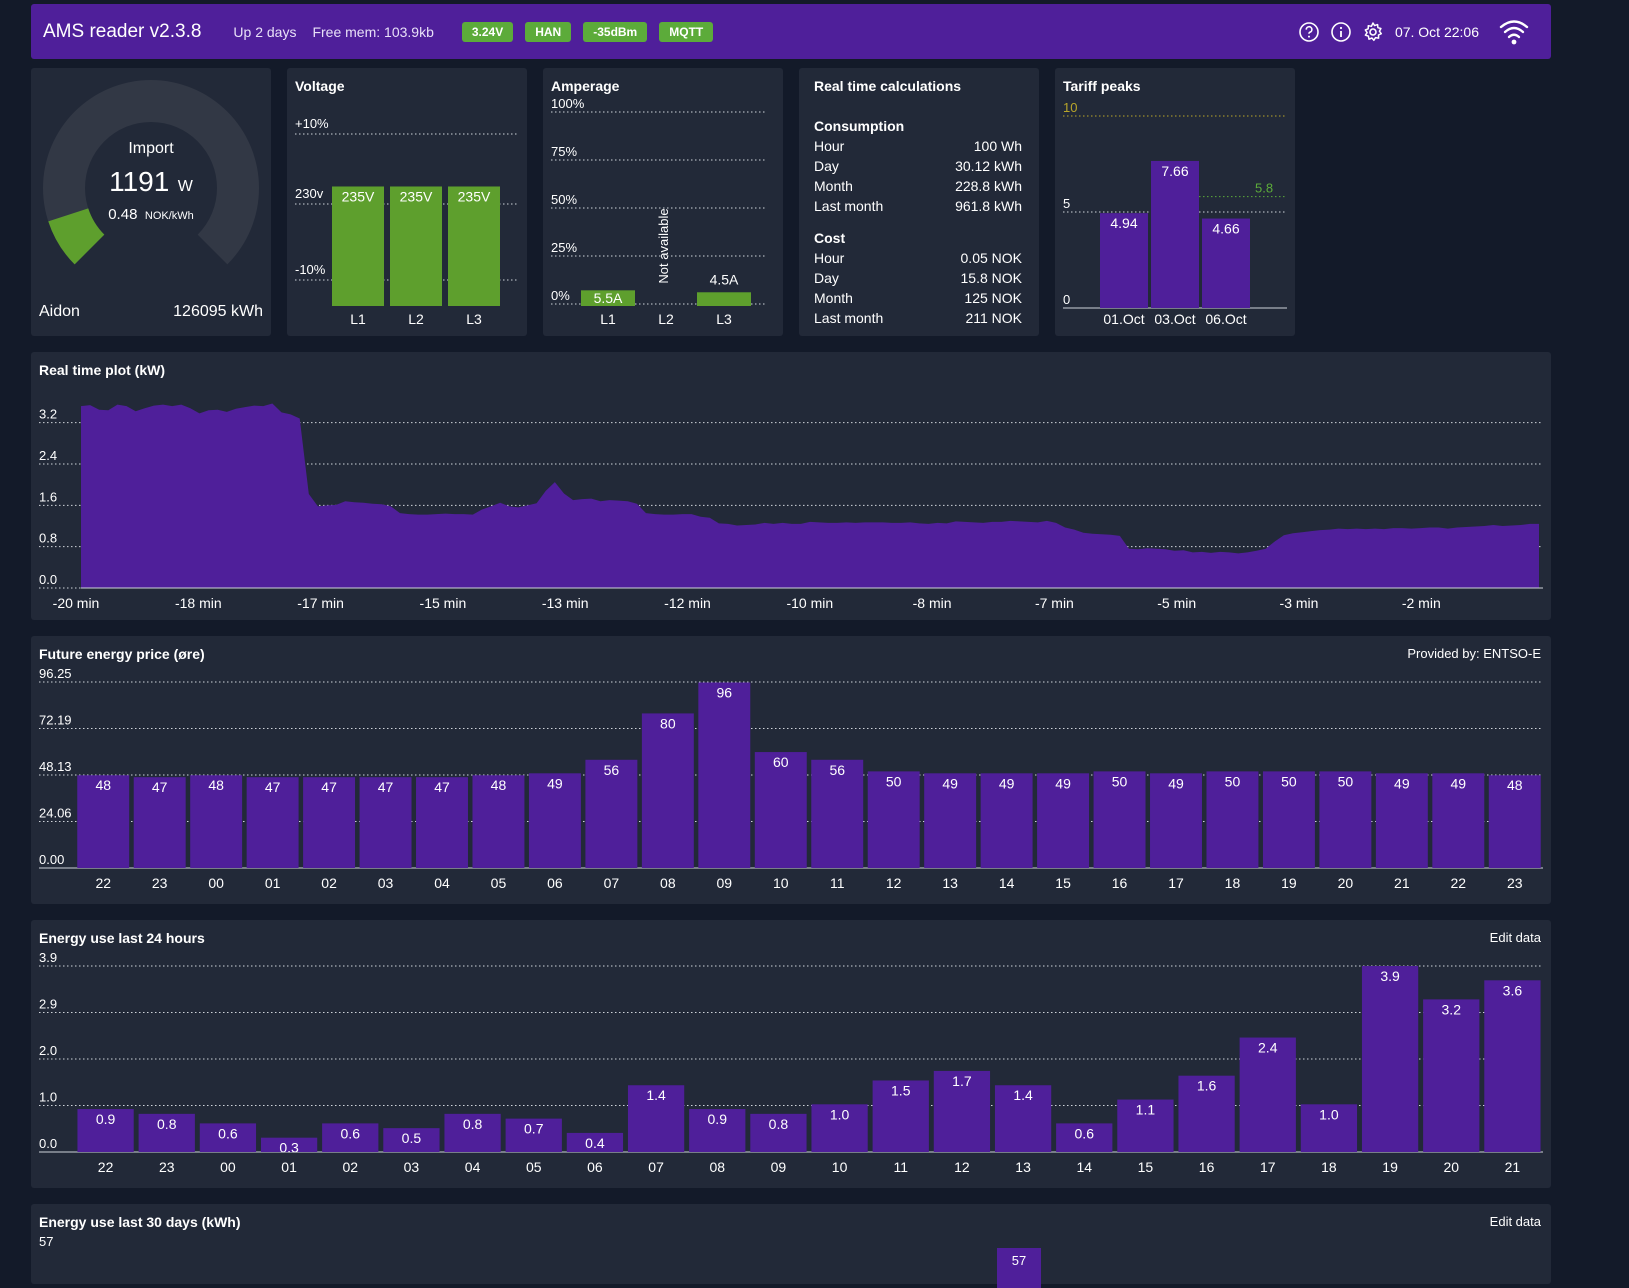  I want to click on bar-value-label: 3.2, so click(1452, 1009).